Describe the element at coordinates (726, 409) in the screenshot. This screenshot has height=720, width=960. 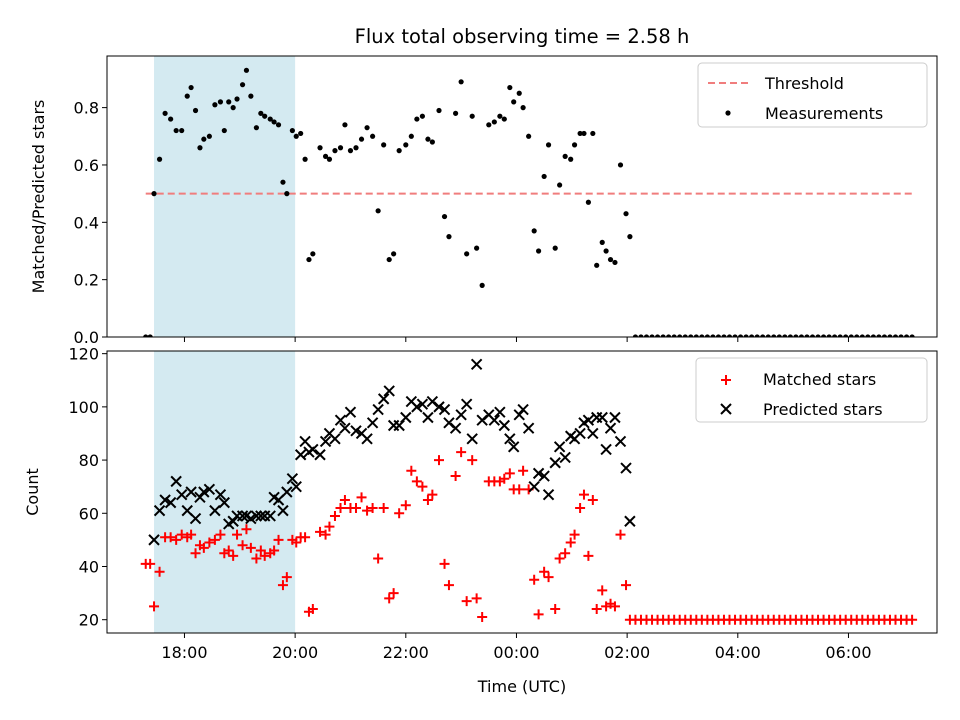
I see `legend-predicted-swatch` at that location.